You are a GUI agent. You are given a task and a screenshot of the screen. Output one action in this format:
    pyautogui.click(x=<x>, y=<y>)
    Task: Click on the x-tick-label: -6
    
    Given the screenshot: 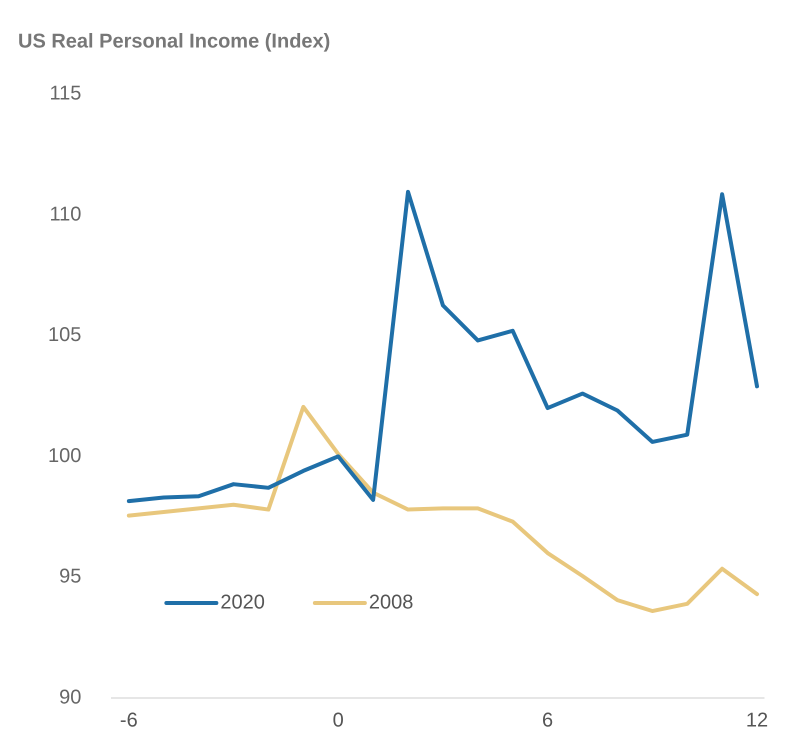 What is the action you would take?
    pyautogui.click(x=129, y=721)
    